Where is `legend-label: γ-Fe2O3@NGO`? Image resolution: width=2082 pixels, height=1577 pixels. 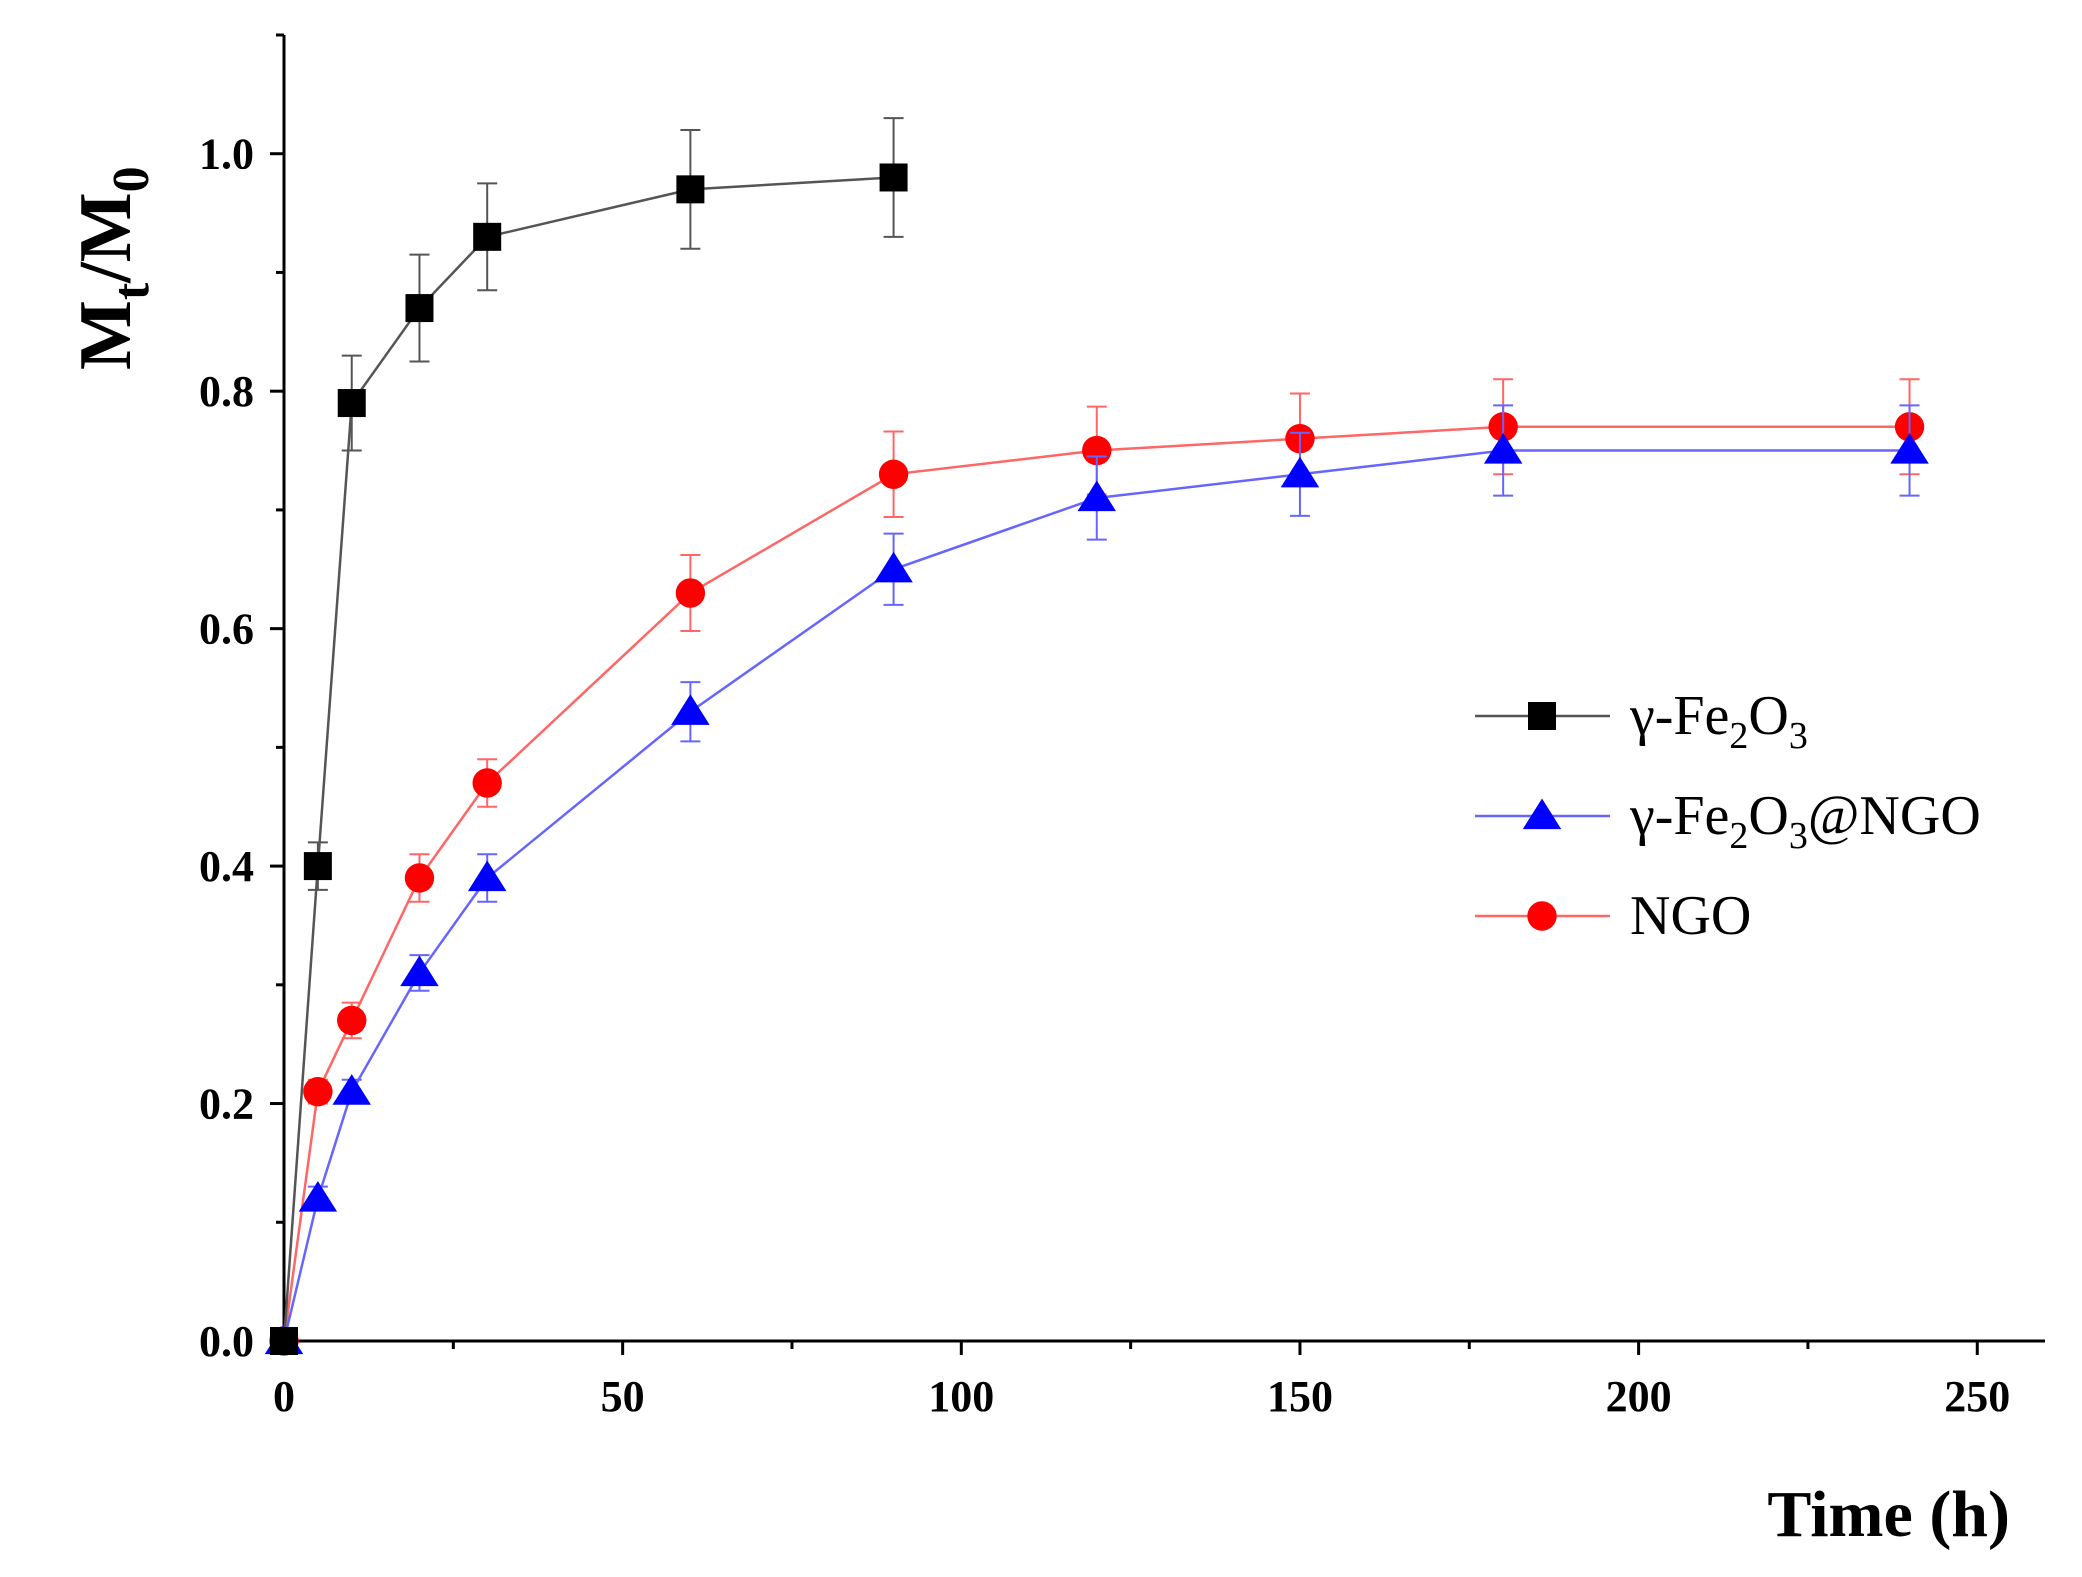 legend-label: γ-Fe2O3@NGO is located at coordinates (1805, 821).